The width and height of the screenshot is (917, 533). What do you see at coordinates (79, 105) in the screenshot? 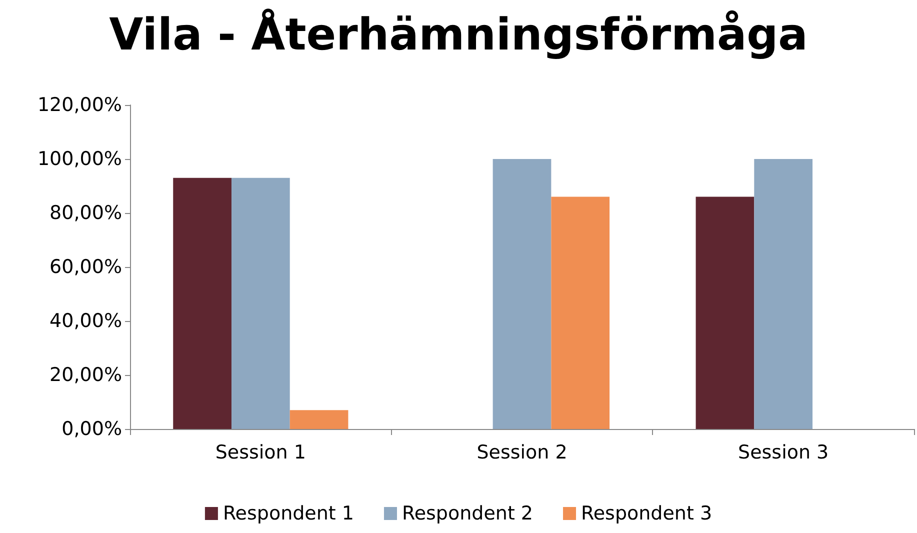
I see `y-tick-label: 120,00%` at bounding box center [79, 105].